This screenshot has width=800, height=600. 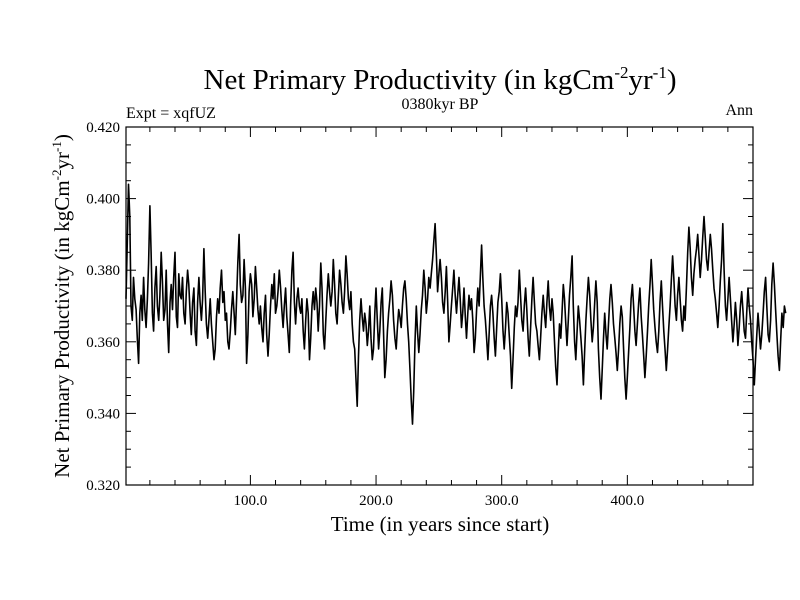 What do you see at coordinates (61, 306) in the screenshot?
I see `y-axis-label: Net Primary Productivity (in kgCm-2yr-1)` at bounding box center [61, 306].